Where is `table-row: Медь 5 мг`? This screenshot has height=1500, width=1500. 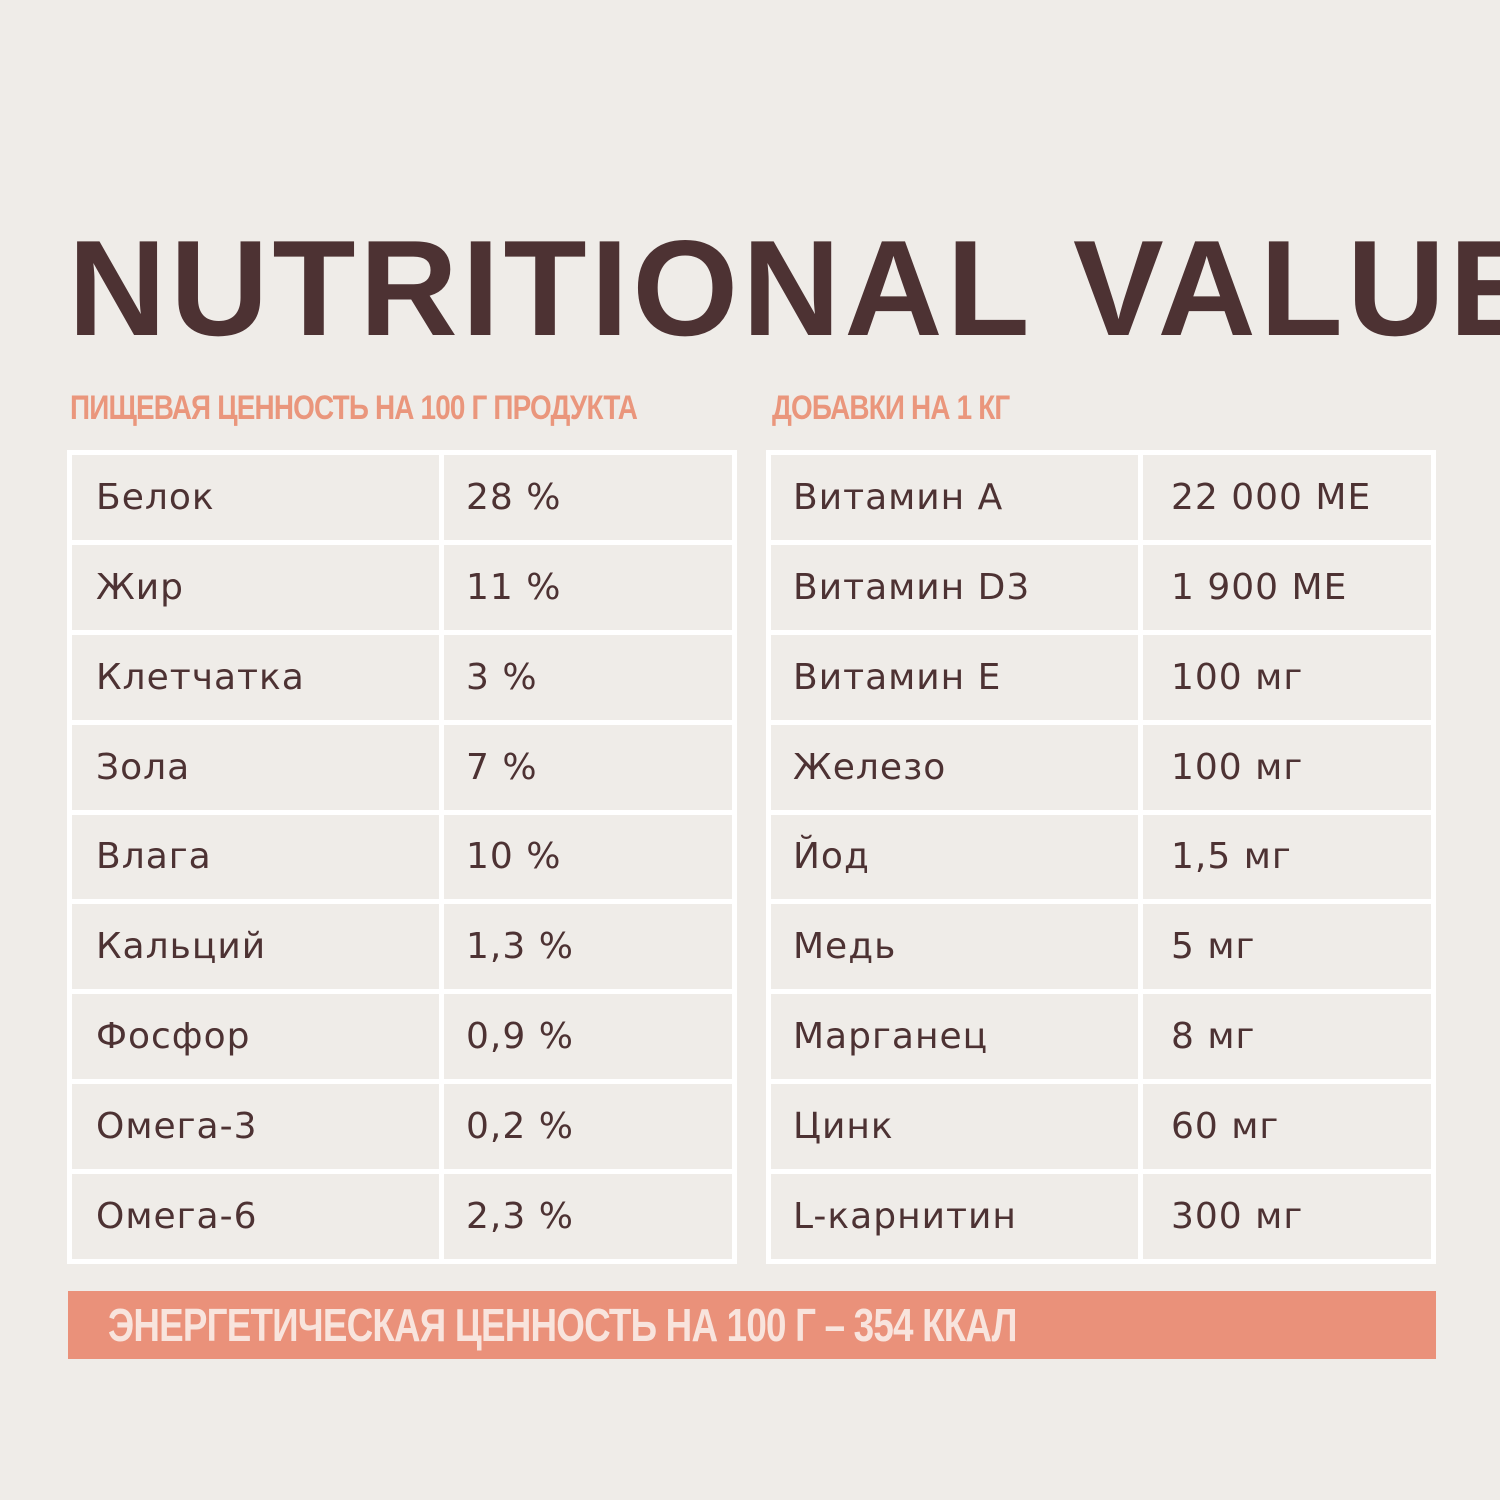 table-row: Медь 5 мг is located at coordinates (1101, 947).